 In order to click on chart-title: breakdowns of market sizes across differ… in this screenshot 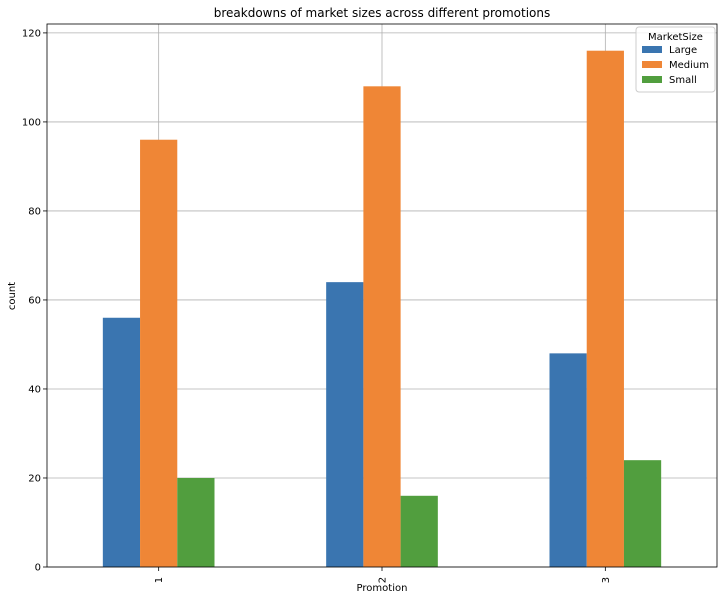, I will do `click(382, 13)`.